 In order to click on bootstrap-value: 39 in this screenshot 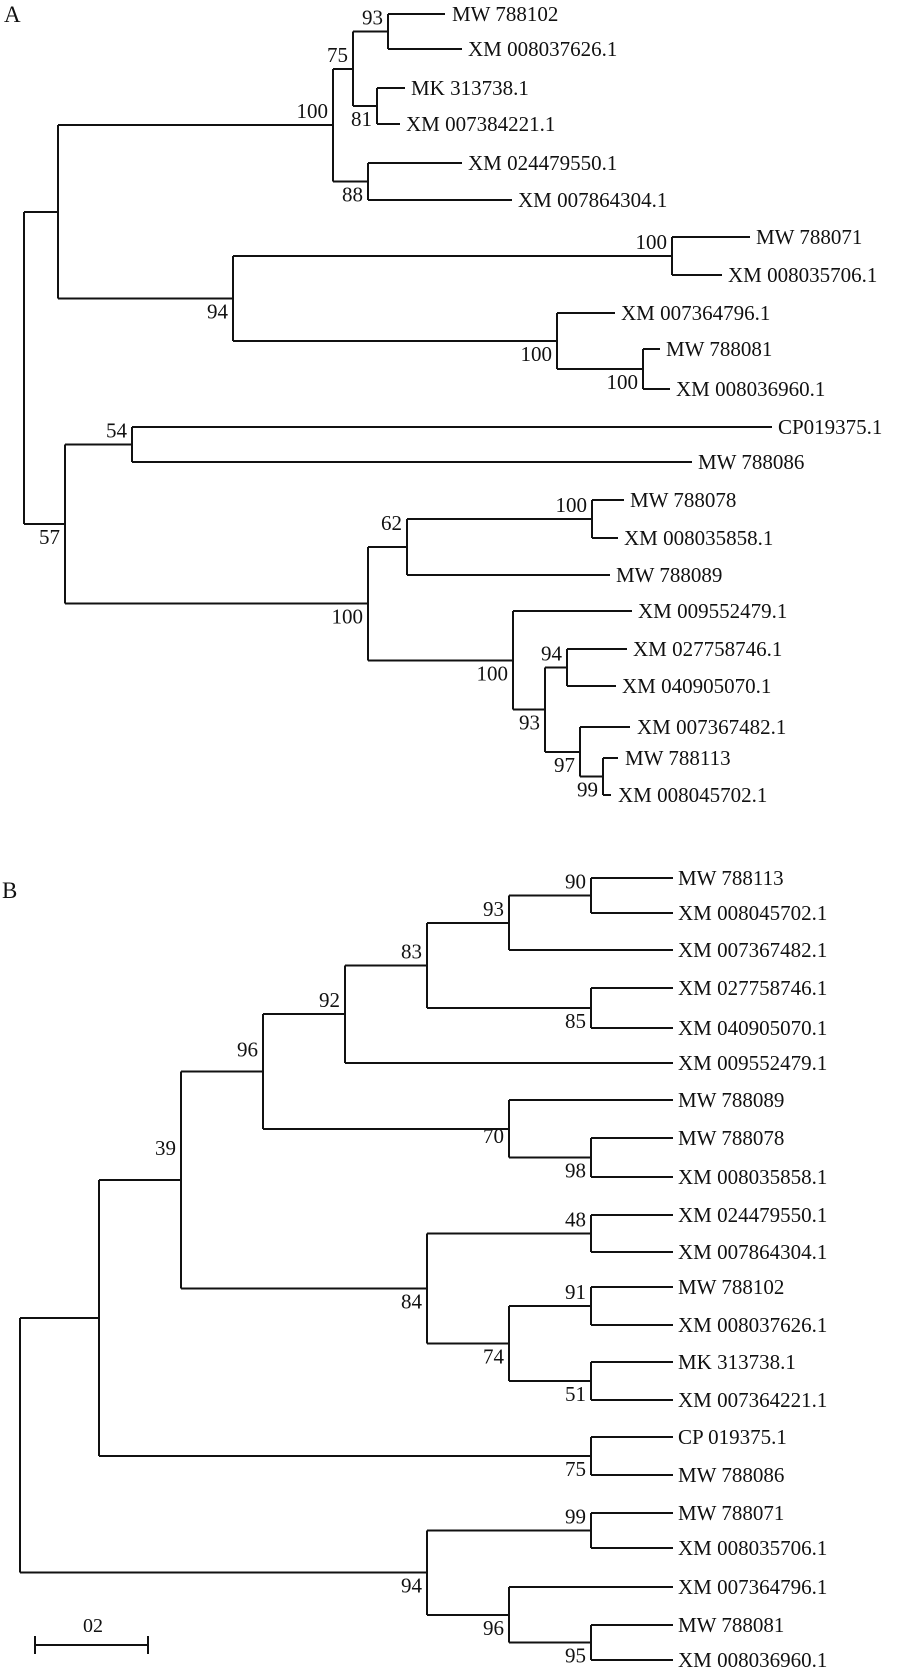, I will do `click(165, 1148)`.